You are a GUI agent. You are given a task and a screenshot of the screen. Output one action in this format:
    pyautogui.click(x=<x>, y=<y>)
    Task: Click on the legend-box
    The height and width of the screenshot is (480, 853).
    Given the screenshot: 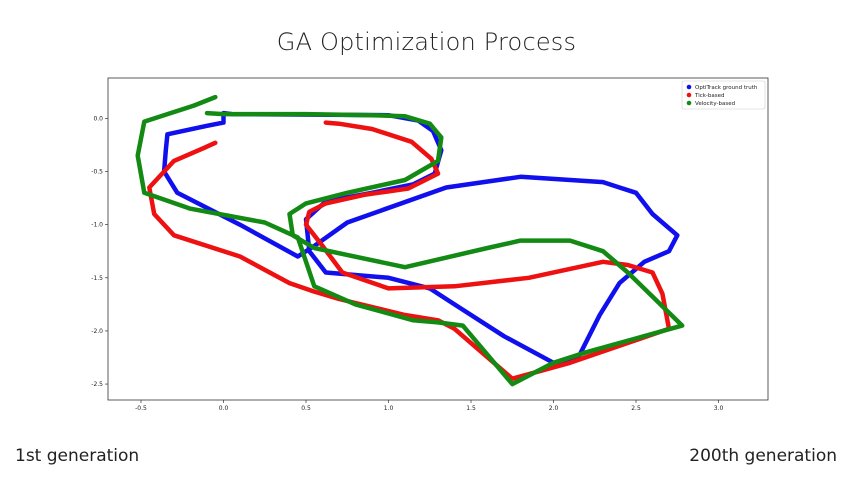 What is the action you would take?
    pyautogui.click(x=723, y=95)
    